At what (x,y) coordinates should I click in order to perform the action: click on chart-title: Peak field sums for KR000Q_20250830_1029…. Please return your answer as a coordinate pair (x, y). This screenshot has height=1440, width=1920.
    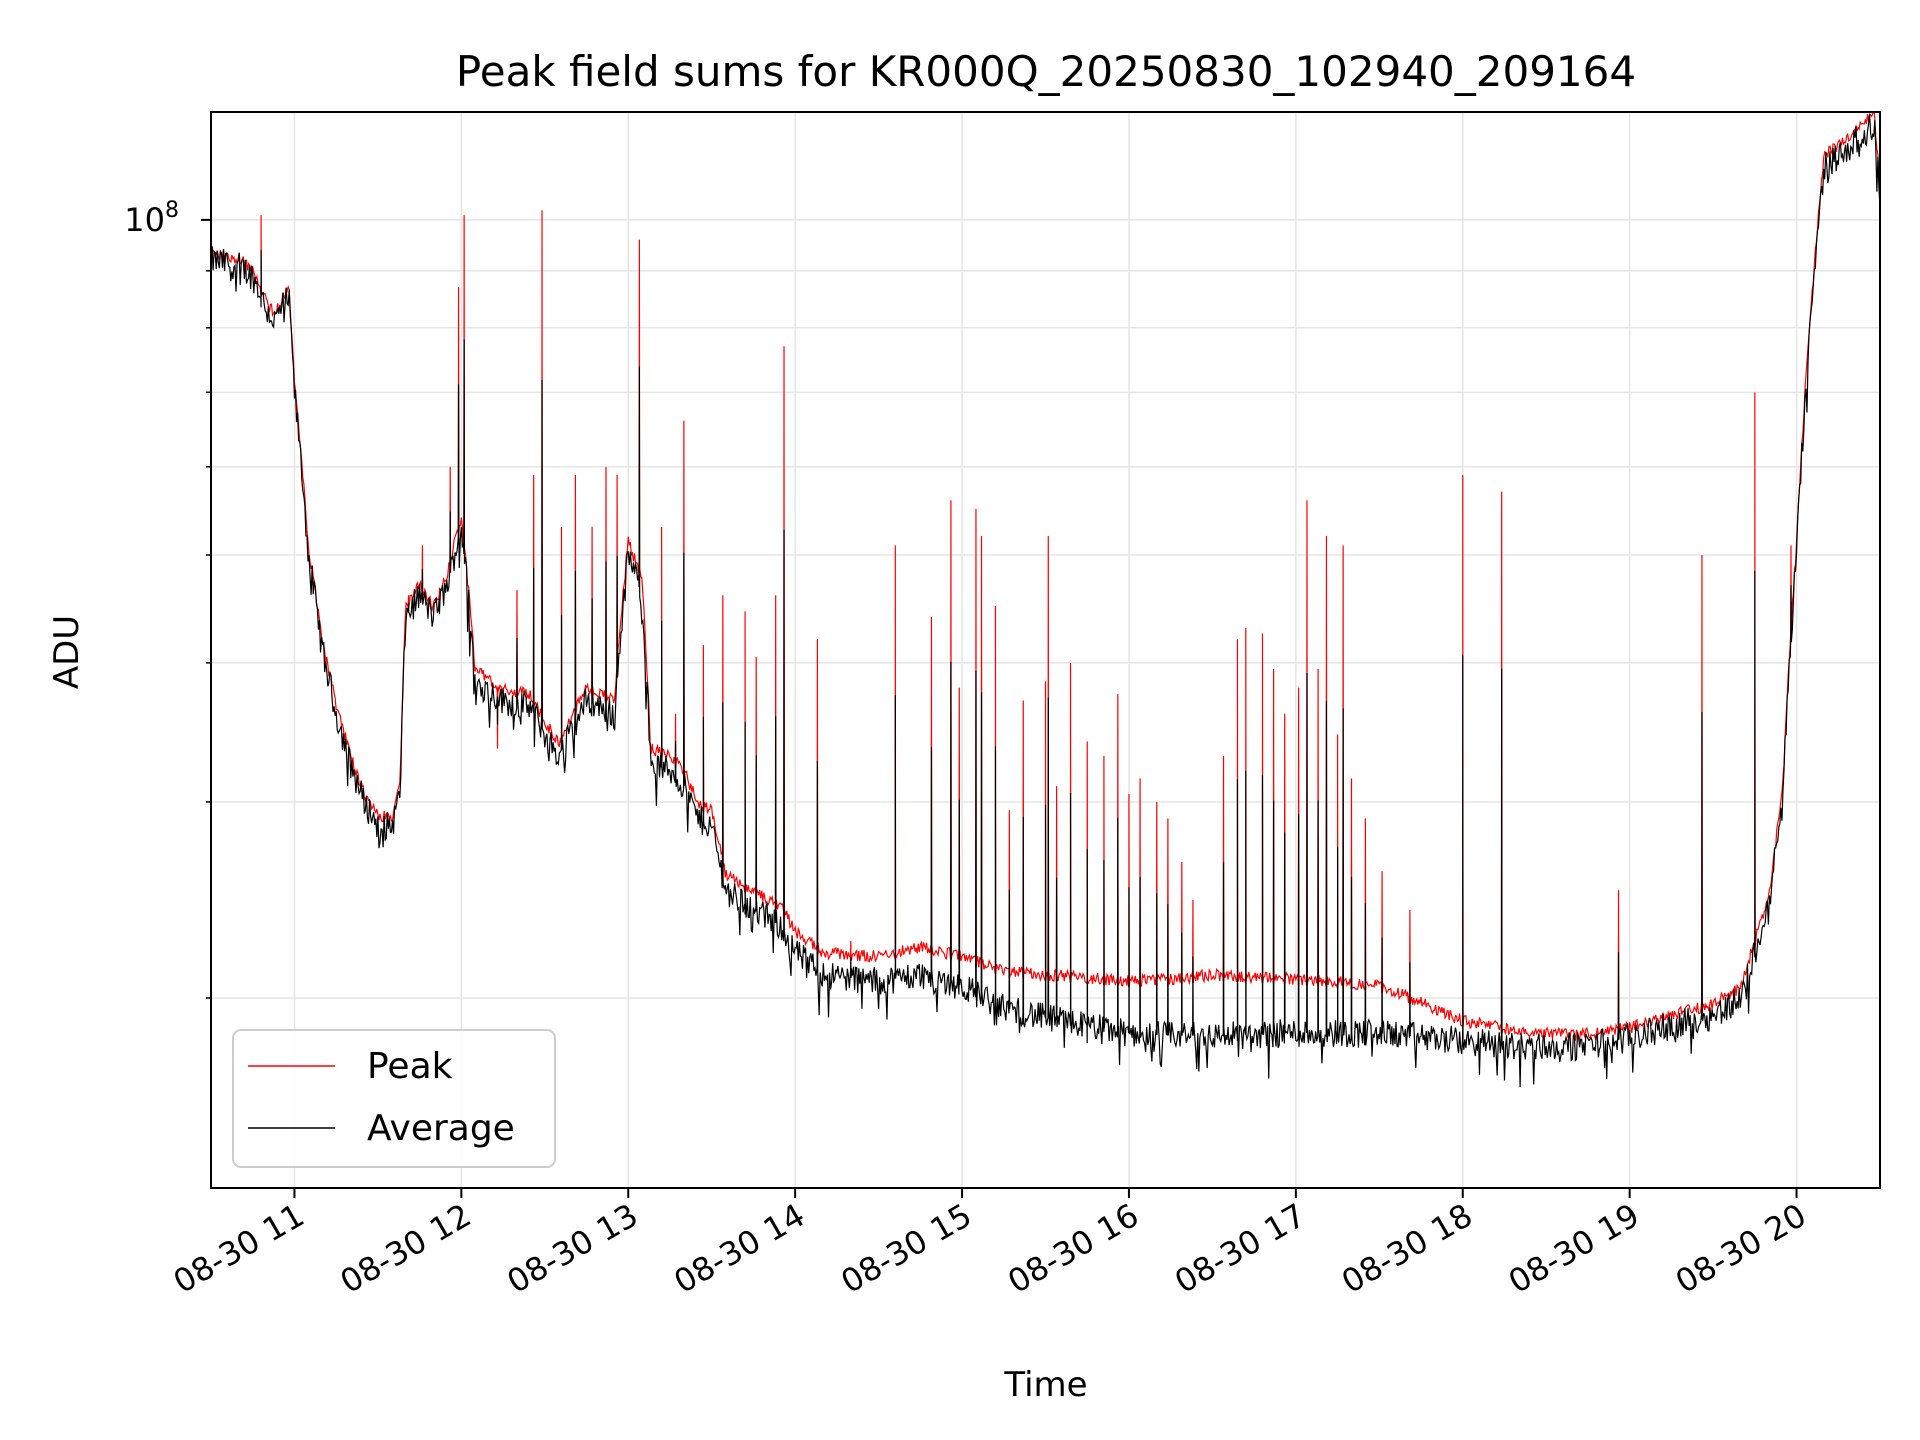
    Looking at the image, I should click on (1046, 71).